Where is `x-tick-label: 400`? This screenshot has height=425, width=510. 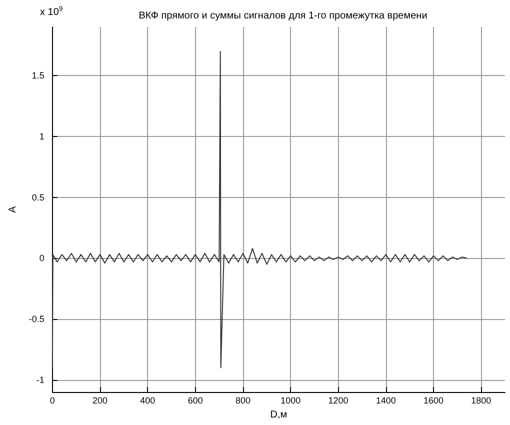
x-tick-label: 400 is located at coordinates (148, 401).